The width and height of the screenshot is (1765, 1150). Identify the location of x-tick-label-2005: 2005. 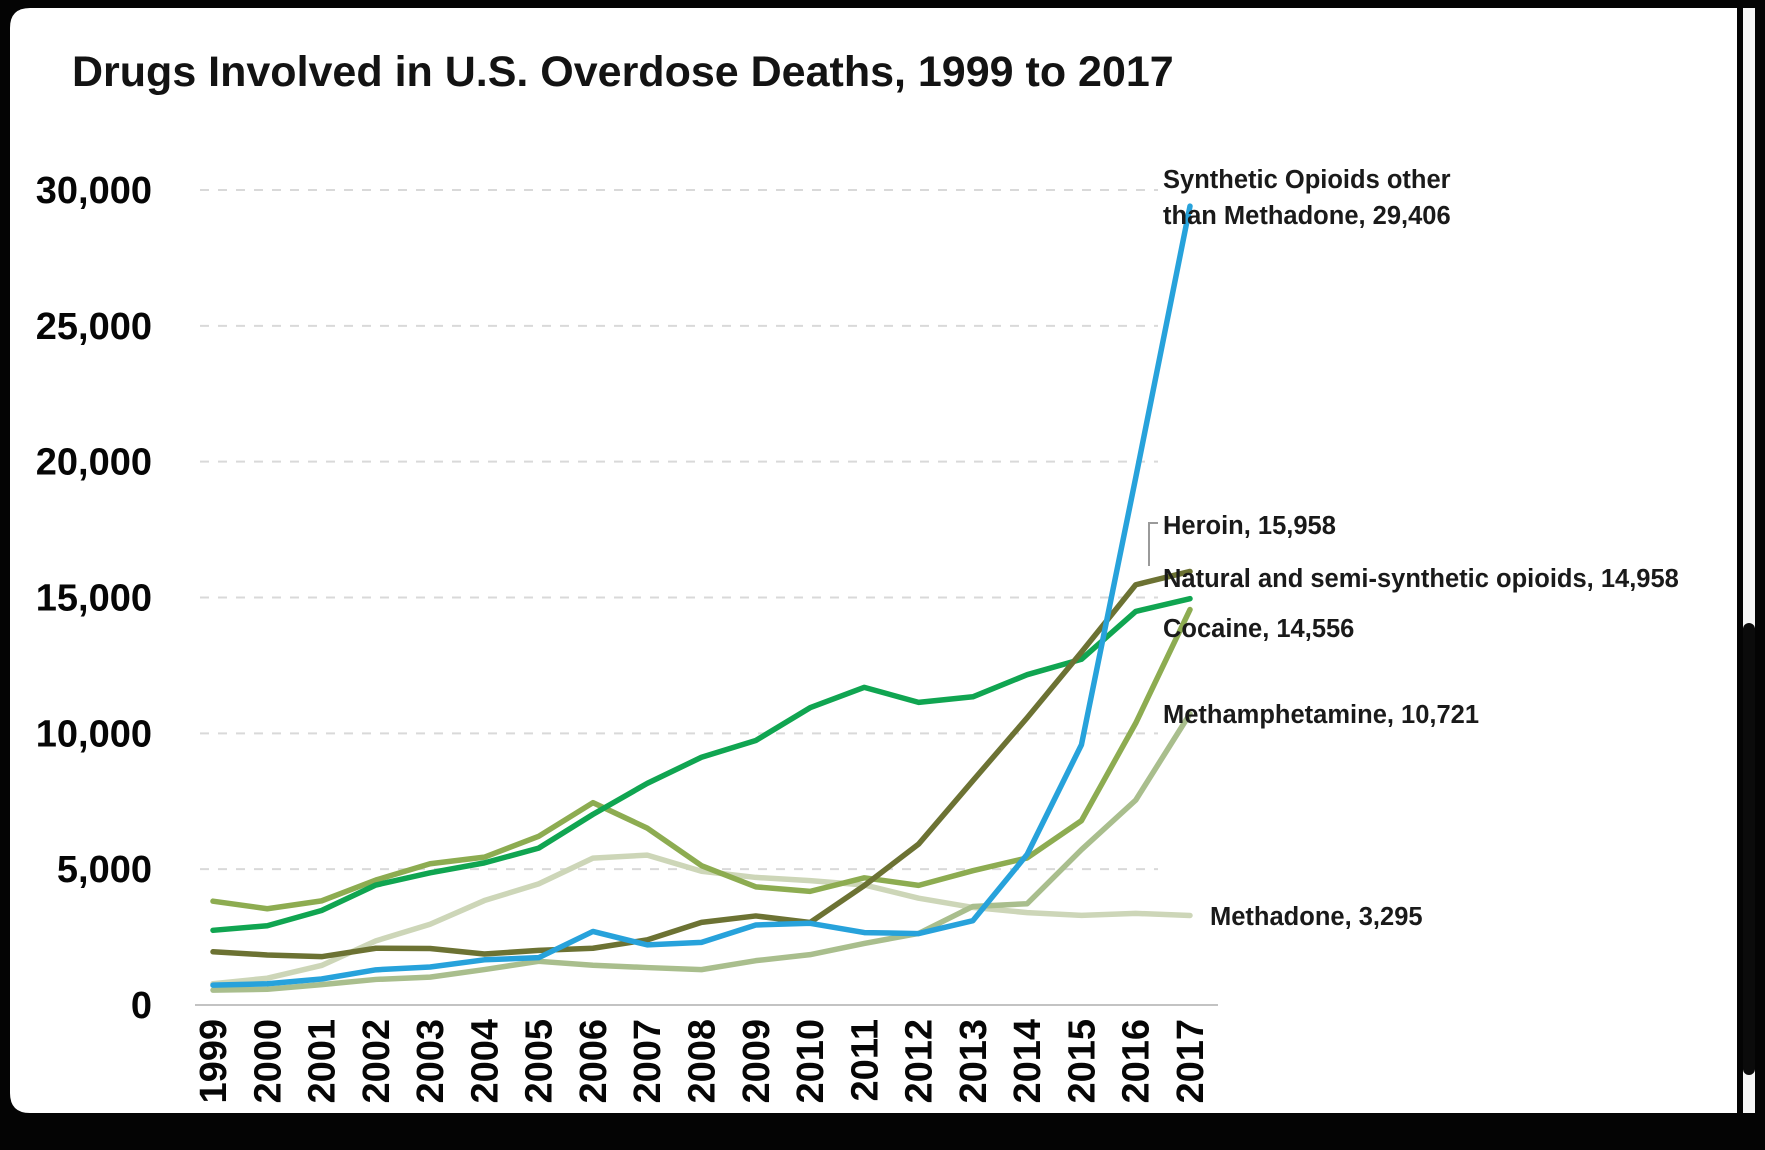
(540, 1061).